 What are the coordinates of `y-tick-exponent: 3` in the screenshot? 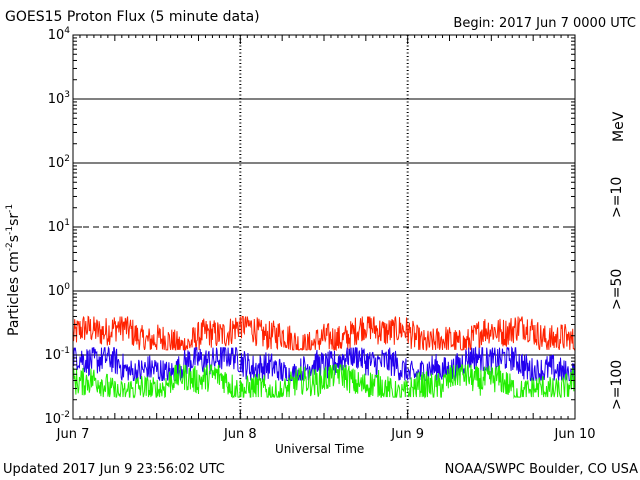 It's located at (67, 95).